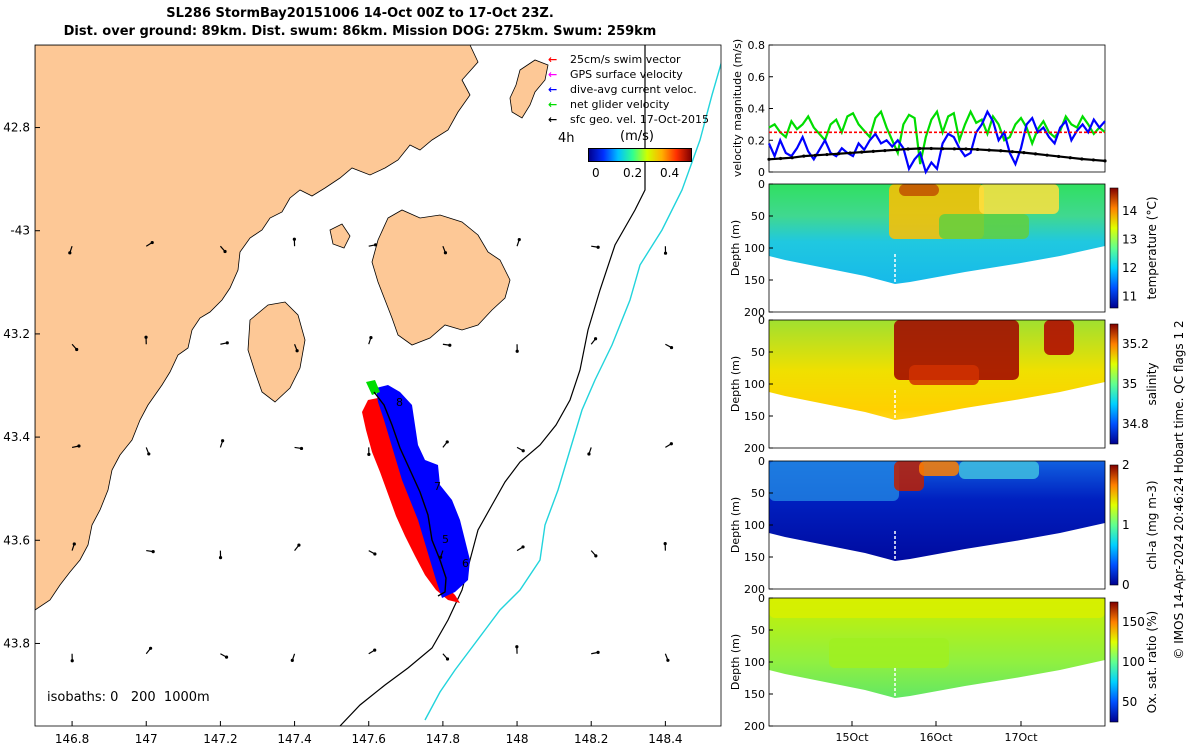  What do you see at coordinates (294, 739) in the screenshot?
I see `map-x-tick-label: 147.4` at bounding box center [294, 739].